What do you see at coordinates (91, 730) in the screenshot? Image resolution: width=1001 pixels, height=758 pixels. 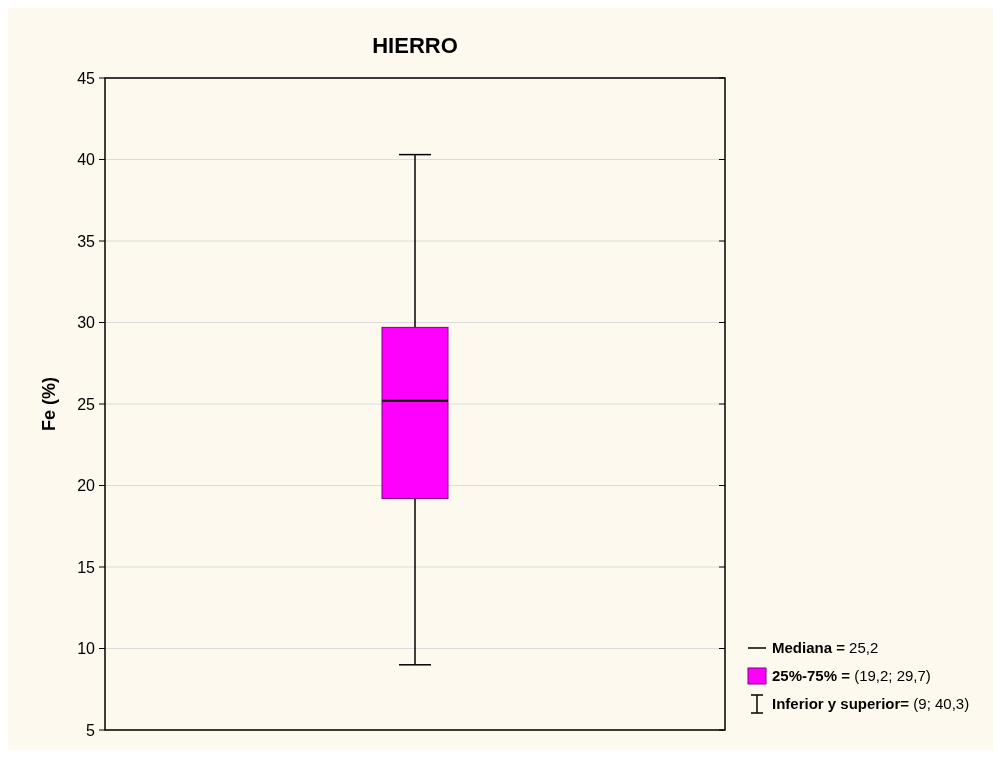 I see `y-tick-label: 5` at bounding box center [91, 730].